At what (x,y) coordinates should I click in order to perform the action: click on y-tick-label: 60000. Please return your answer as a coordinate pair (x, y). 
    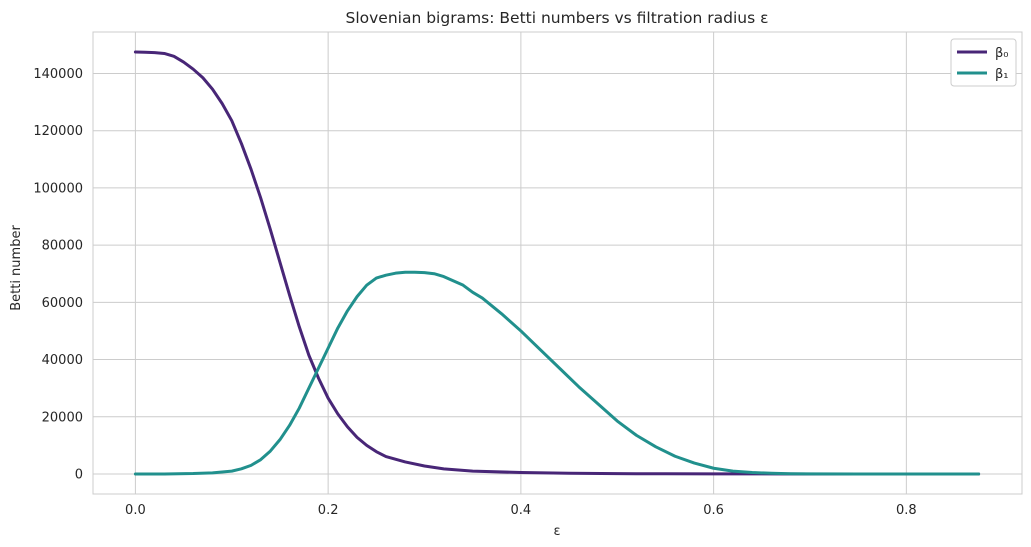
    Looking at the image, I should click on (62, 303).